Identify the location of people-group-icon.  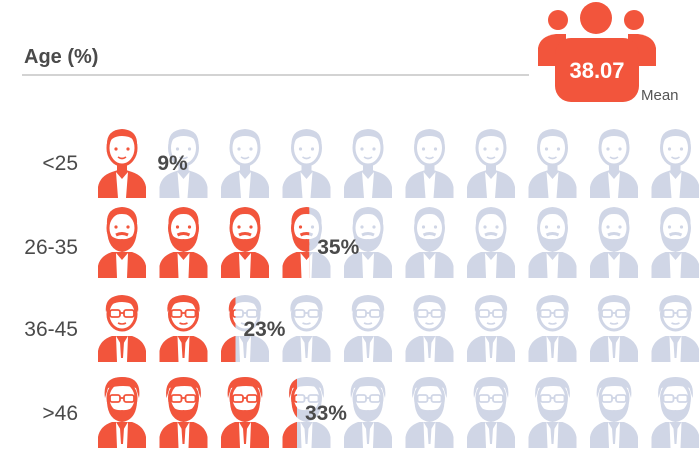
(597, 52).